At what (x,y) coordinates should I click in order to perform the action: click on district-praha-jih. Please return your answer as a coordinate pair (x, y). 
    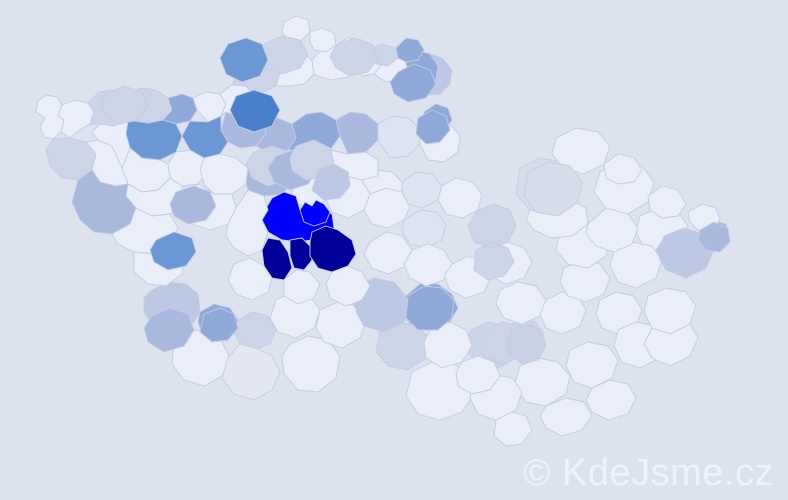
    Looking at the image, I should click on (301, 254).